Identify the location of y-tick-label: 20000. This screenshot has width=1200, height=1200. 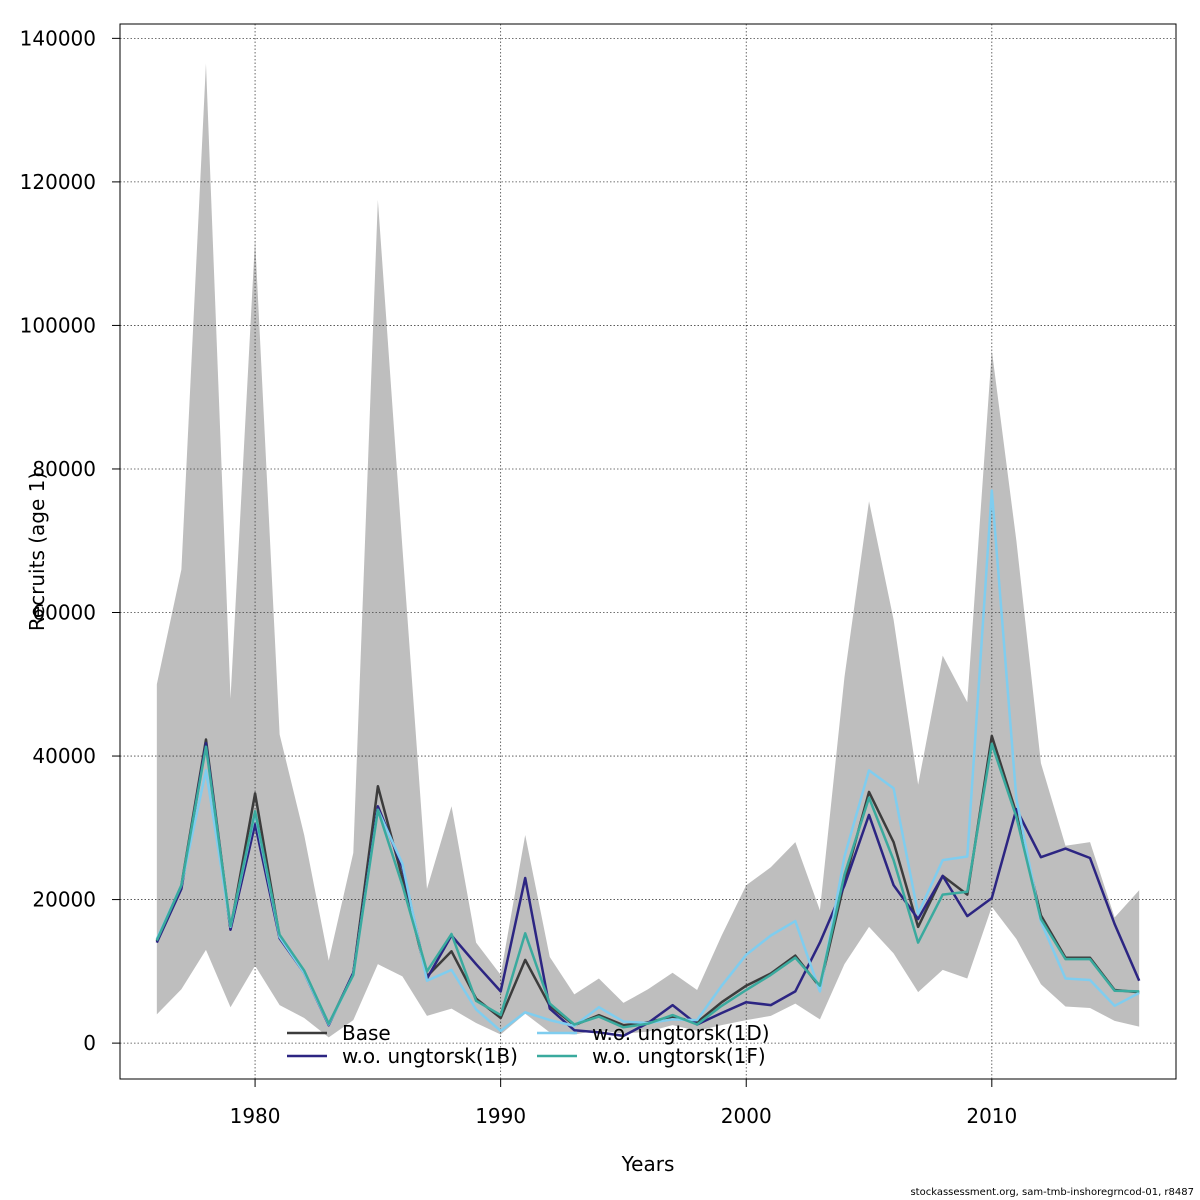
(64, 900).